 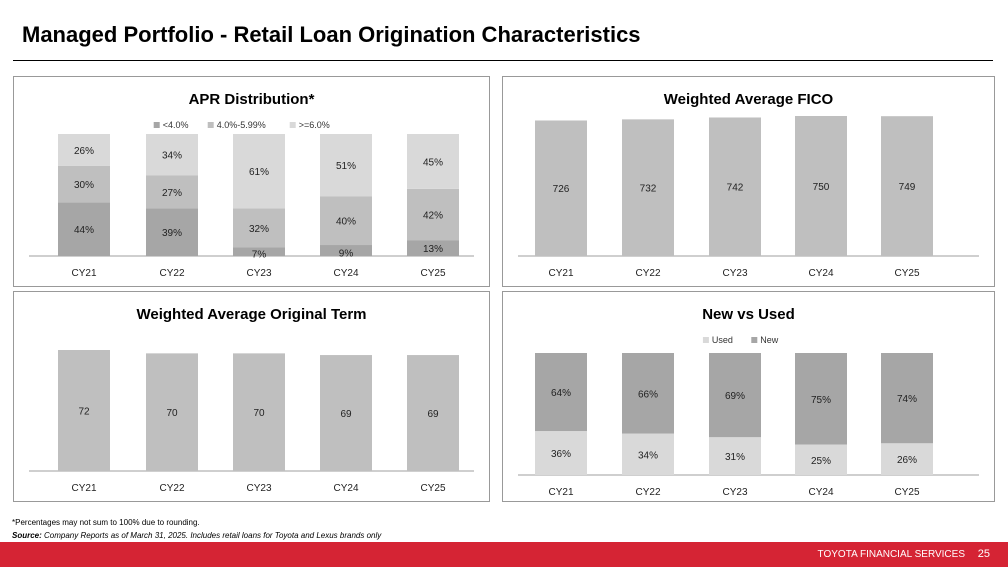 I want to click on data-label: 732, so click(x=648, y=189).